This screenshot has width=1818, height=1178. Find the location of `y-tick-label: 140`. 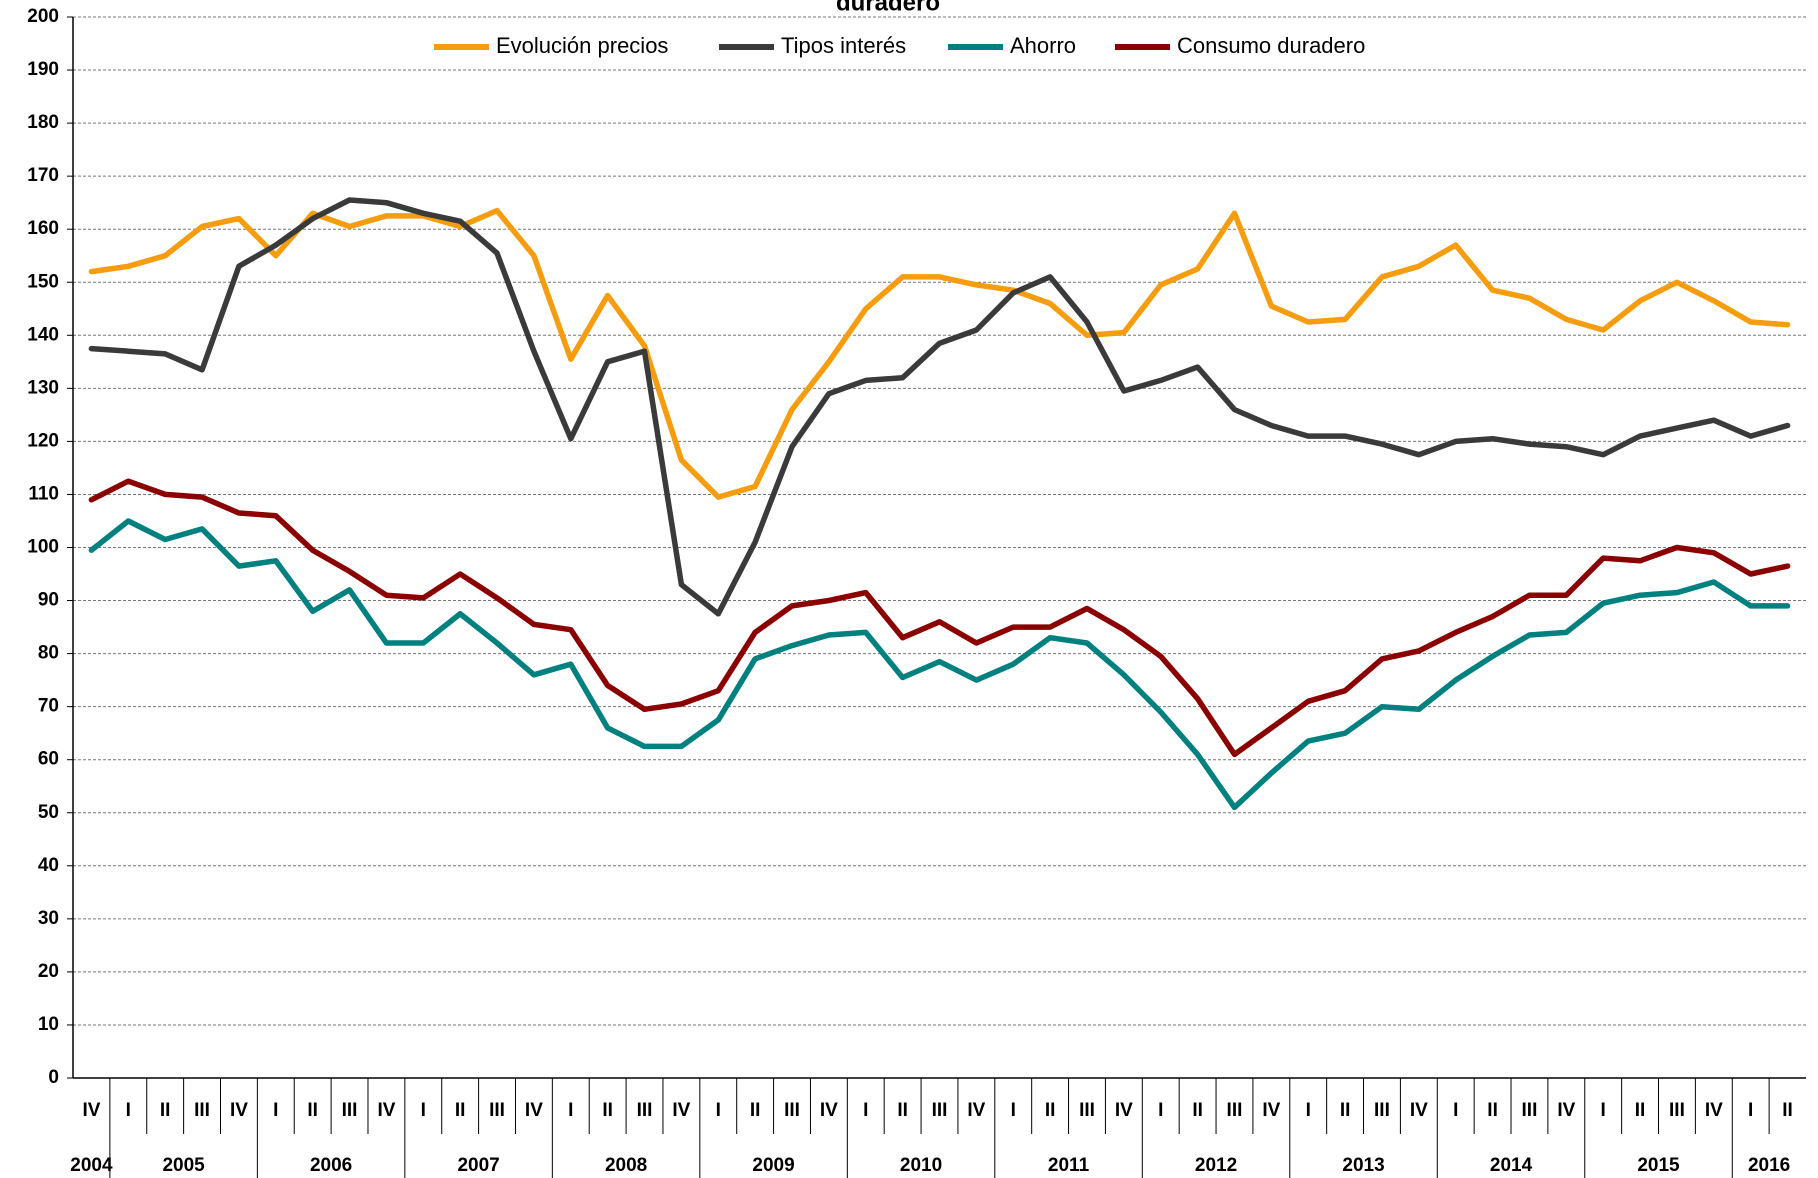

y-tick-label: 140 is located at coordinates (43, 334).